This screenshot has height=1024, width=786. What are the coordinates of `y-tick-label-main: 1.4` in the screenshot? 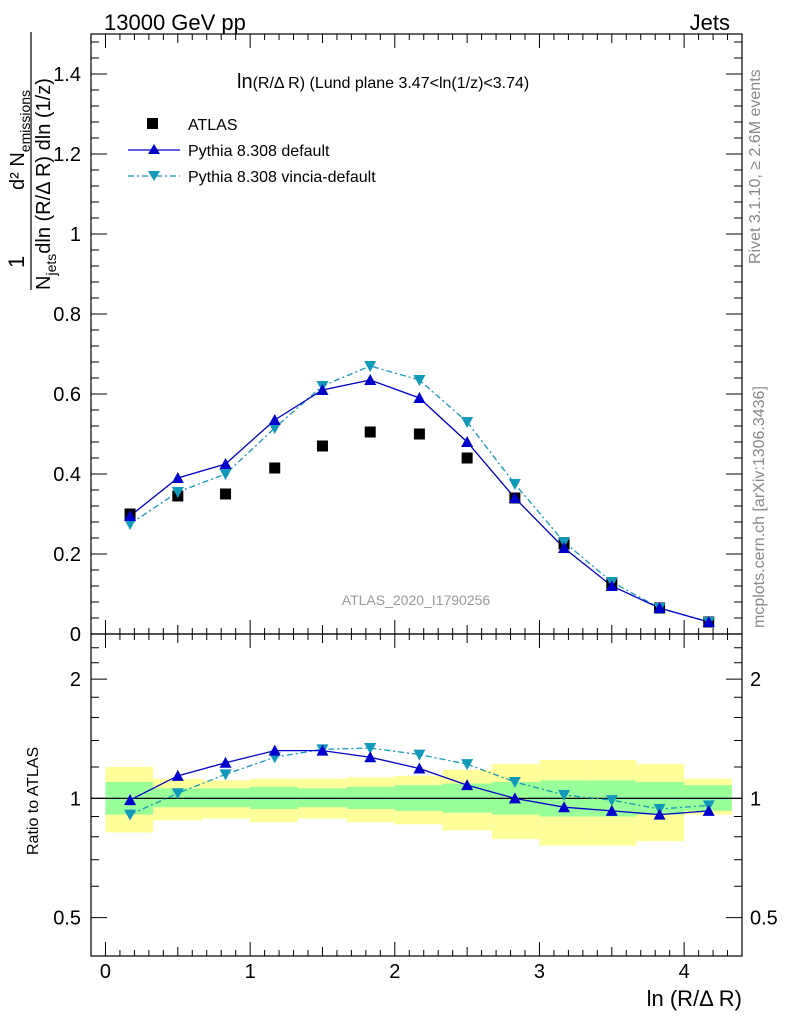 It's located at (67, 75).